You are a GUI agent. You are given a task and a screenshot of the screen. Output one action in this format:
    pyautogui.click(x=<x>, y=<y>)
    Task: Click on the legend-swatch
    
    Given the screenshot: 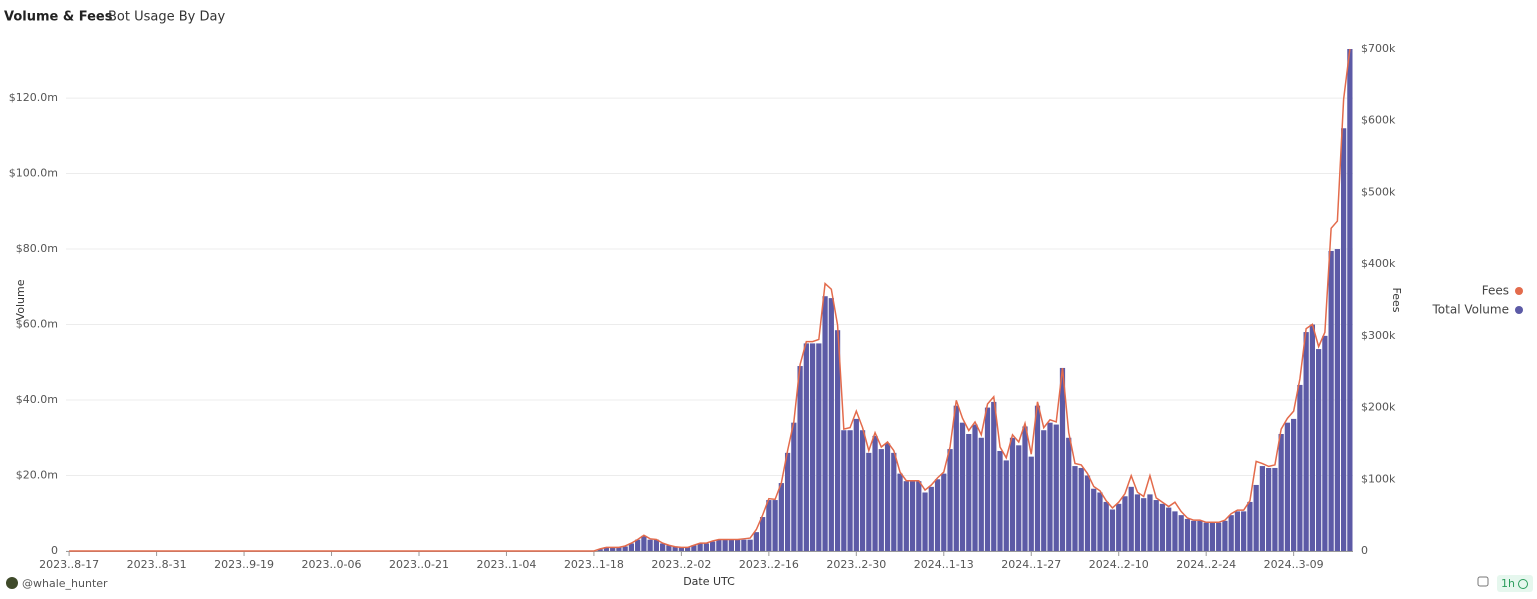 What is the action you would take?
    pyautogui.click(x=1519, y=310)
    